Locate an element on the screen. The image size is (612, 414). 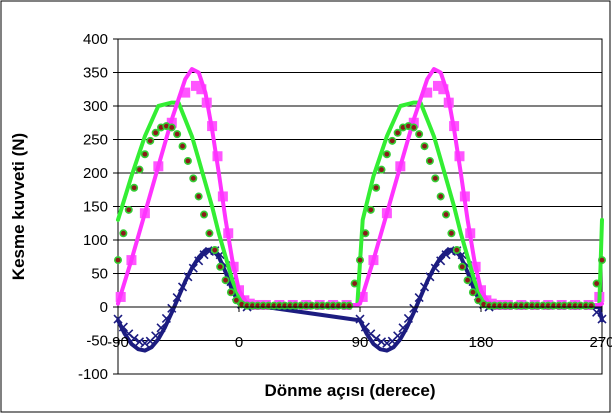
x-tick-label: 0 is located at coordinates (239, 342).